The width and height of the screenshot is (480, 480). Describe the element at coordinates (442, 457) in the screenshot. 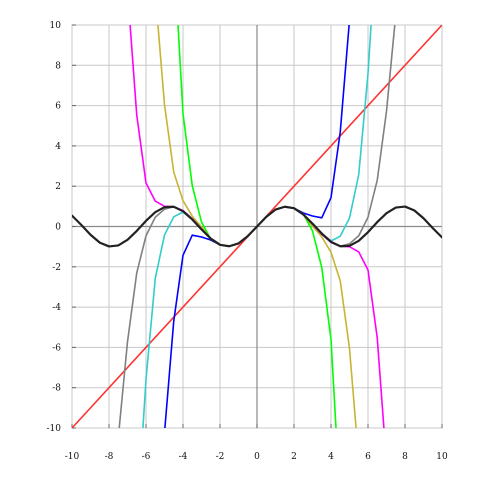

I see `x-tick-label: 10` at that location.